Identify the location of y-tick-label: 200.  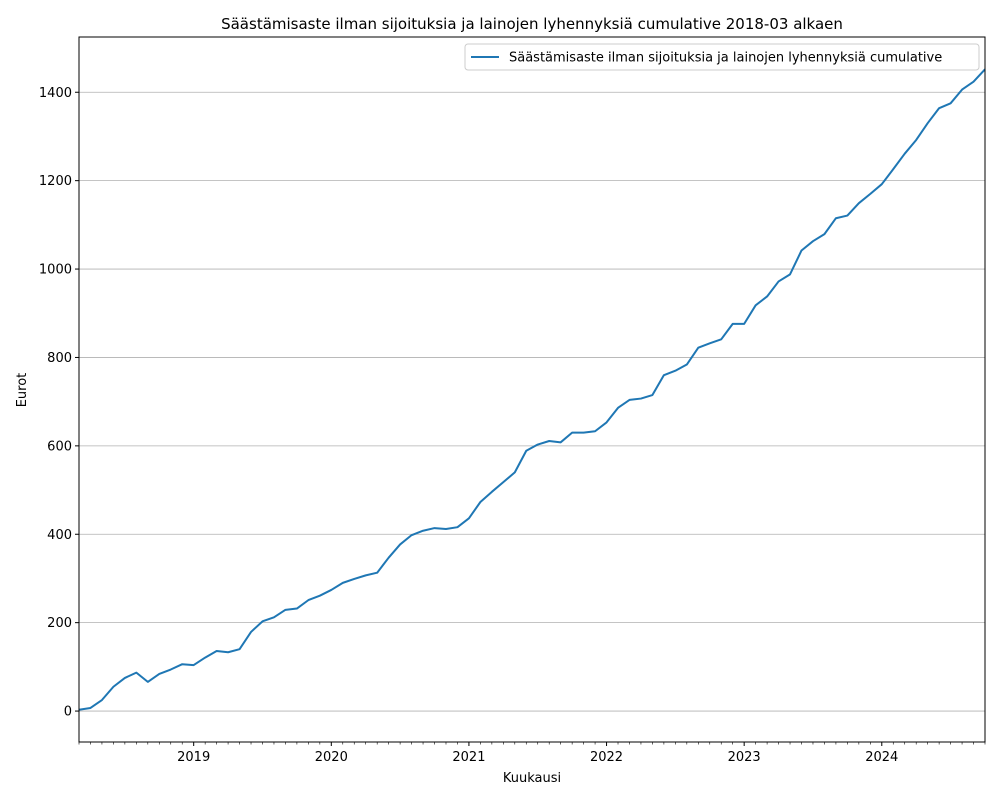
(59, 623).